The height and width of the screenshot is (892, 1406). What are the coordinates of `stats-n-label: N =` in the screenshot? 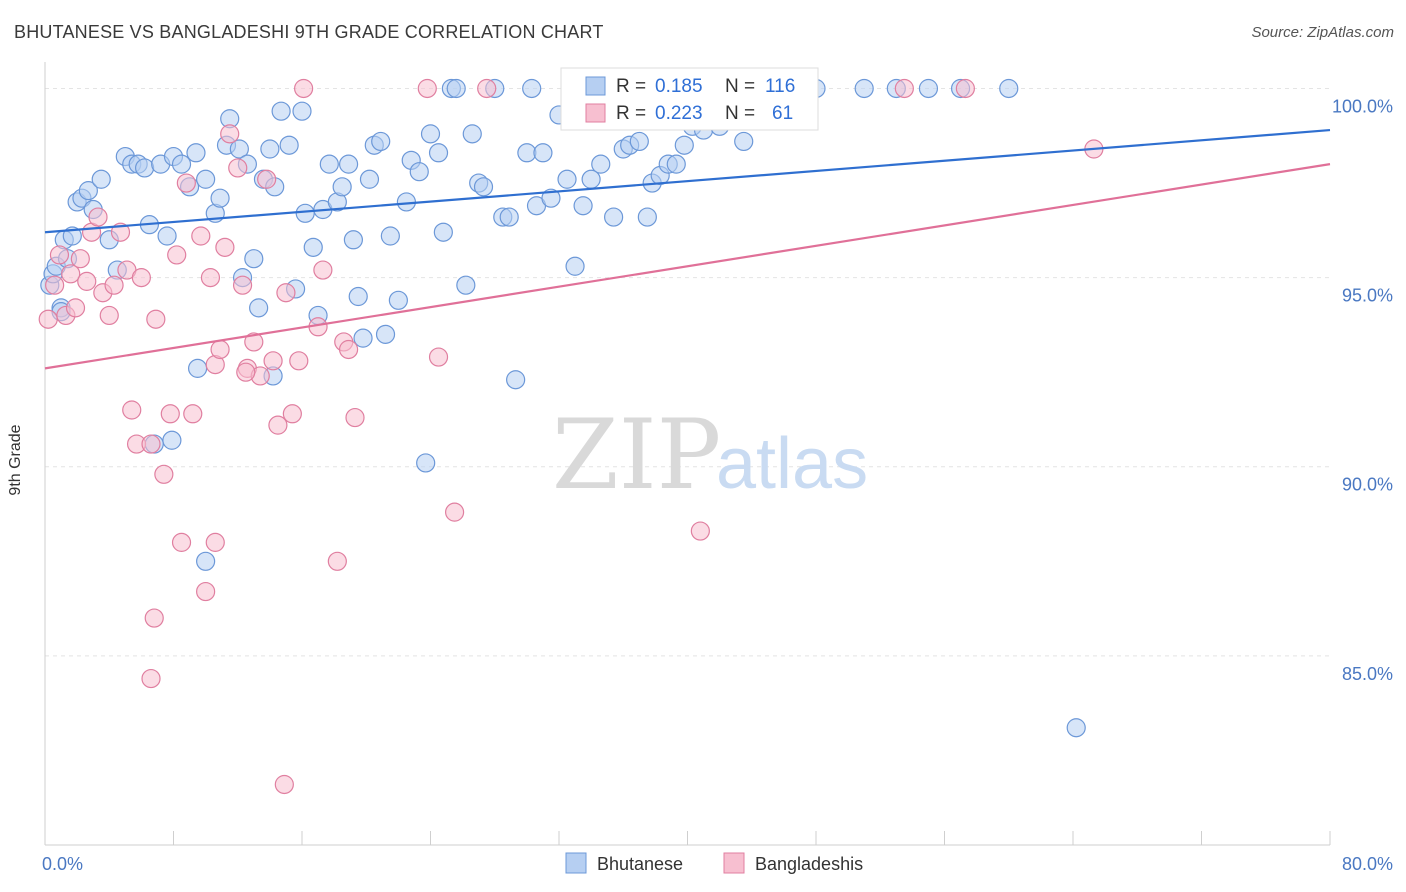 It's located at (740, 86).